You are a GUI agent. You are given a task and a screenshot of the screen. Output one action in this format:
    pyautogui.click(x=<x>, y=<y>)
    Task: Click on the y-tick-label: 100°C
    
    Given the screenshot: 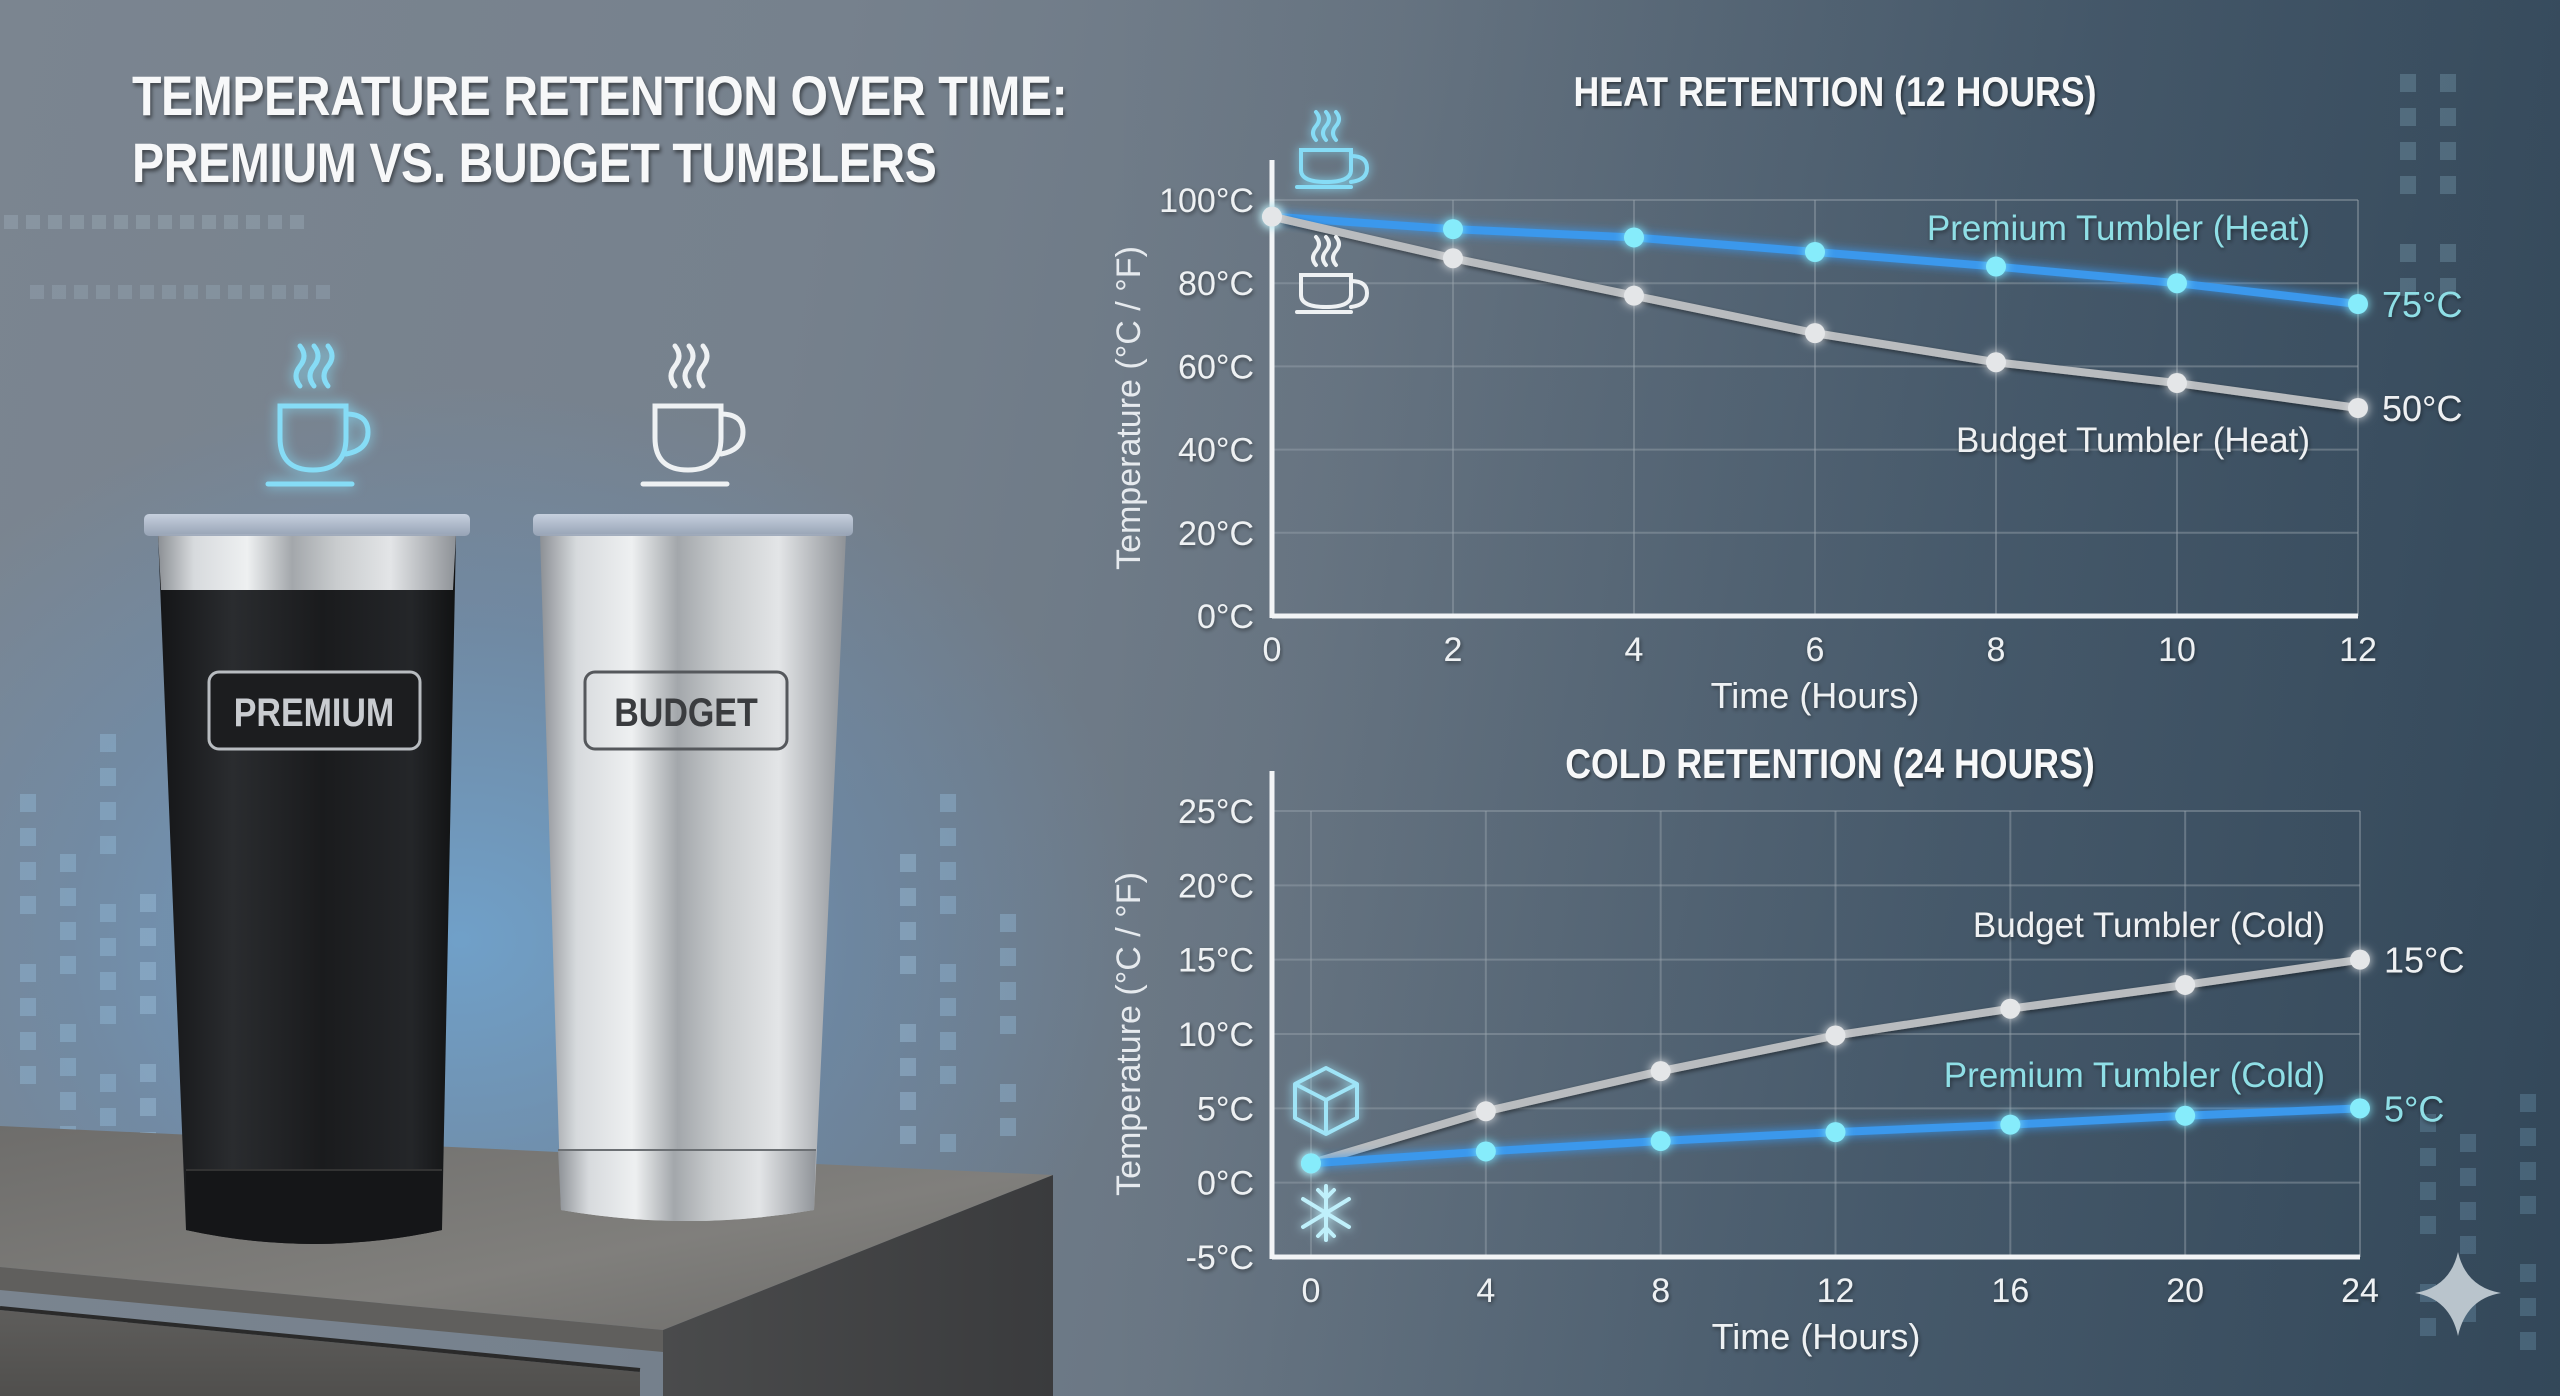 What is the action you would take?
    pyautogui.click(x=1206, y=201)
    